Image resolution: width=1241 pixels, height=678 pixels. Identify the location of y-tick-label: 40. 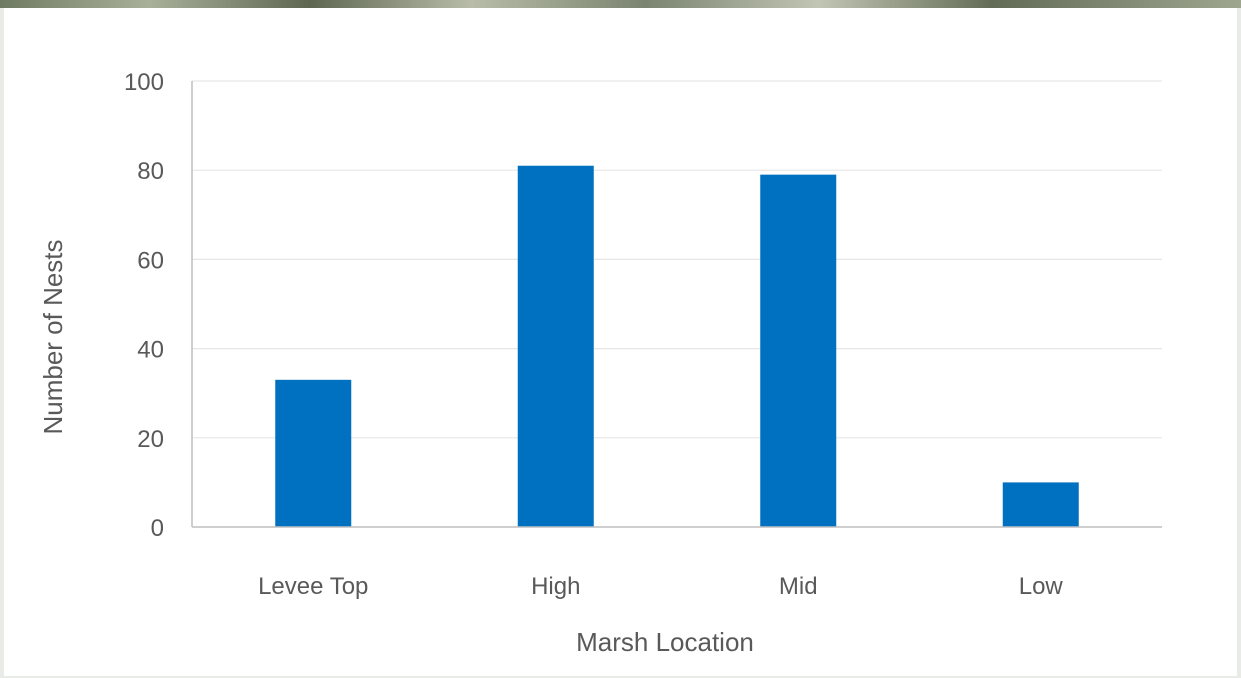
(150, 350).